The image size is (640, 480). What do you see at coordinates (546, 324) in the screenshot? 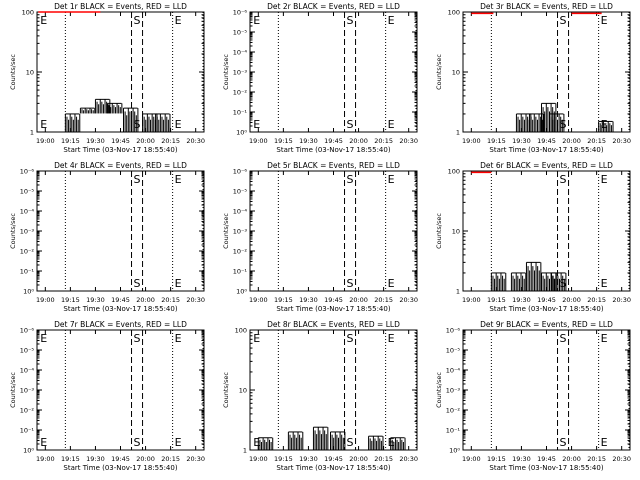
I see `plot-title: Det 9r BLACK = Events, RED = LLD` at bounding box center [546, 324].